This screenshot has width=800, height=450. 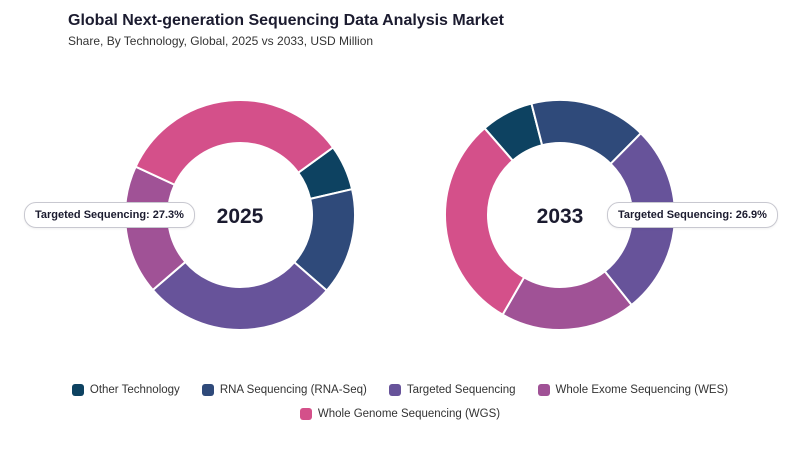 I want to click on annotation-callout-2025: Targeted Sequencing: 27.3%, so click(x=109, y=215).